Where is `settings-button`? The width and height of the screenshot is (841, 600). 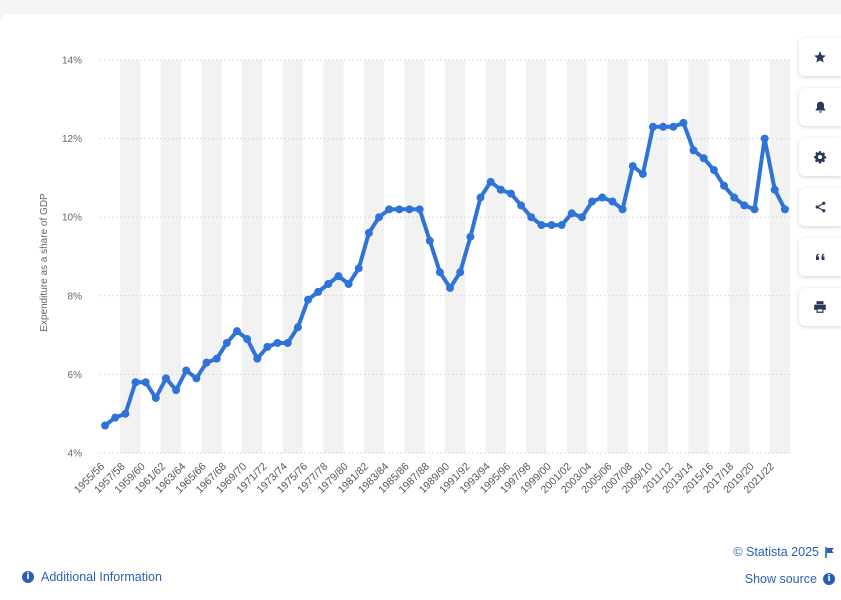 settings-button is located at coordinates (820, 157).